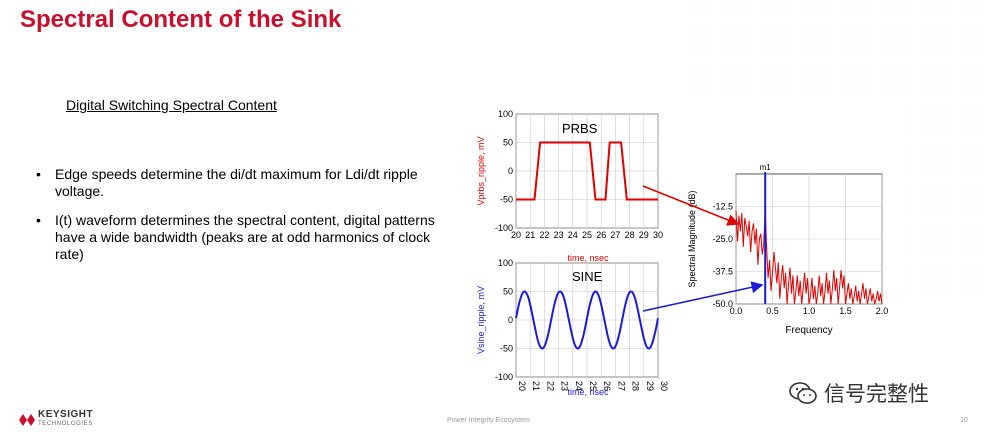  What do you see at coordinates (510, 320) in the screenshot?
I see `sine-y-tick-label: 0` at bounding box center [510, 320].